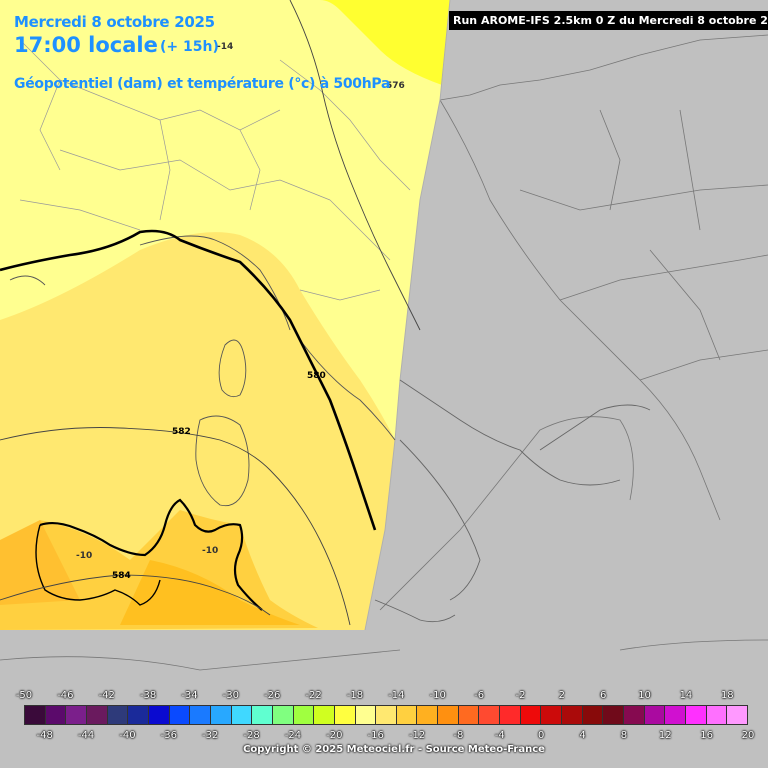  What do you see at coordinates (98, 565) in the screenshot?
I see `tunisia-coast` at bounding box center [98, 565].